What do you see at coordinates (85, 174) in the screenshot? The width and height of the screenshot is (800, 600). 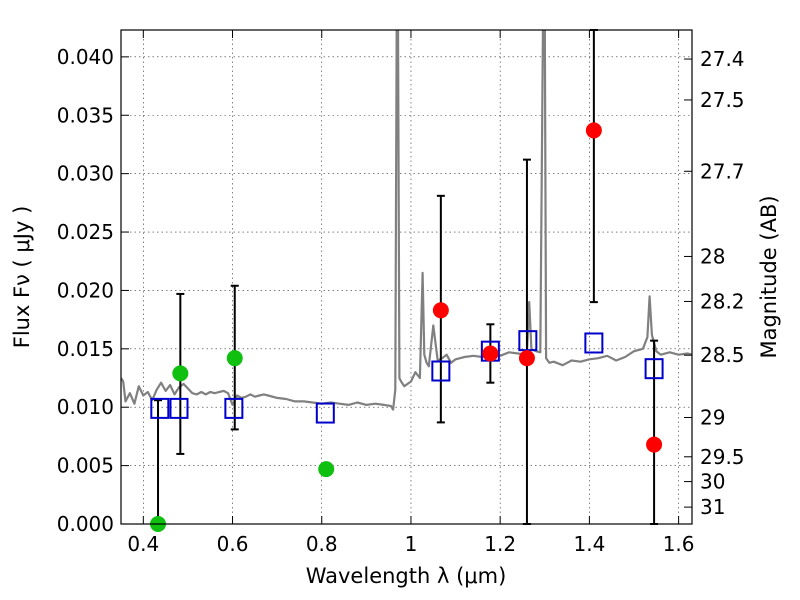 I see `y-tick-label: 0.030` at bounding box center [85, 174].